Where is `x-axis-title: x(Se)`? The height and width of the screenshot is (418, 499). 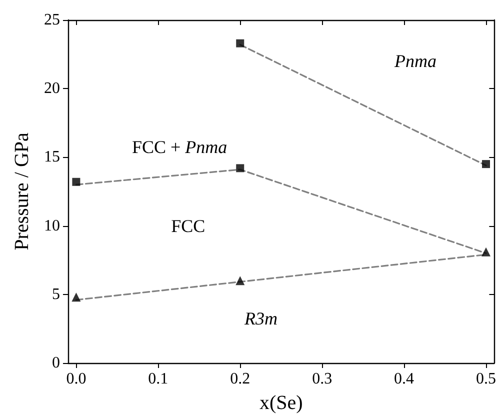
x-axis-title: x(Se) is located at coordinates (281, 403).